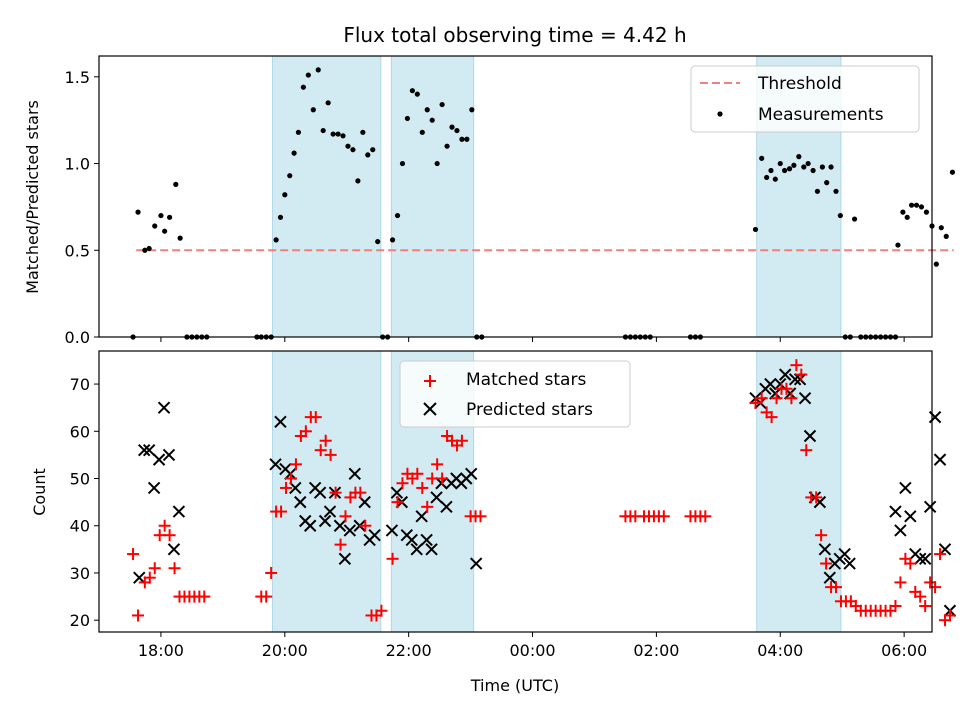  Describe the element at coordinates (80, 384) in the screenshot. I see `y-tick-label: 70` at that location.